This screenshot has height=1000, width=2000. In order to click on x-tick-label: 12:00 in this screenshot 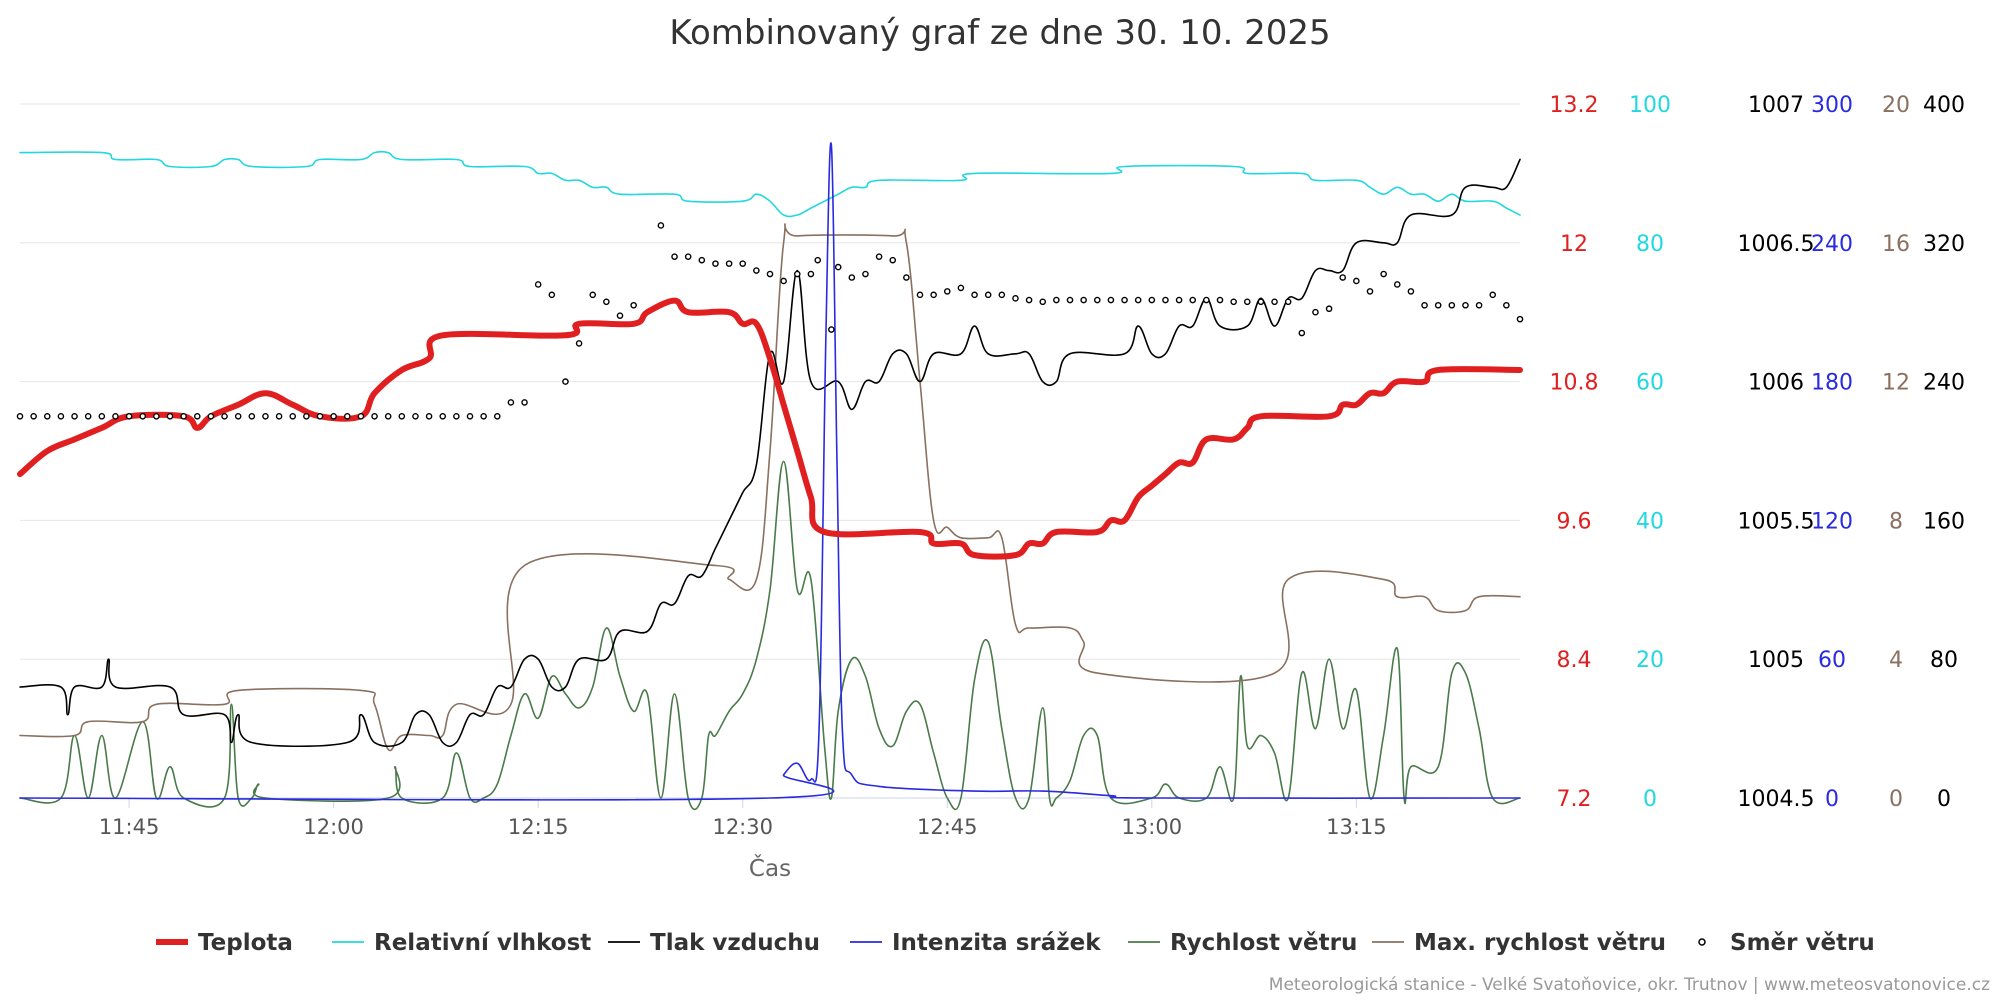, I will do `click(333, 827)`.